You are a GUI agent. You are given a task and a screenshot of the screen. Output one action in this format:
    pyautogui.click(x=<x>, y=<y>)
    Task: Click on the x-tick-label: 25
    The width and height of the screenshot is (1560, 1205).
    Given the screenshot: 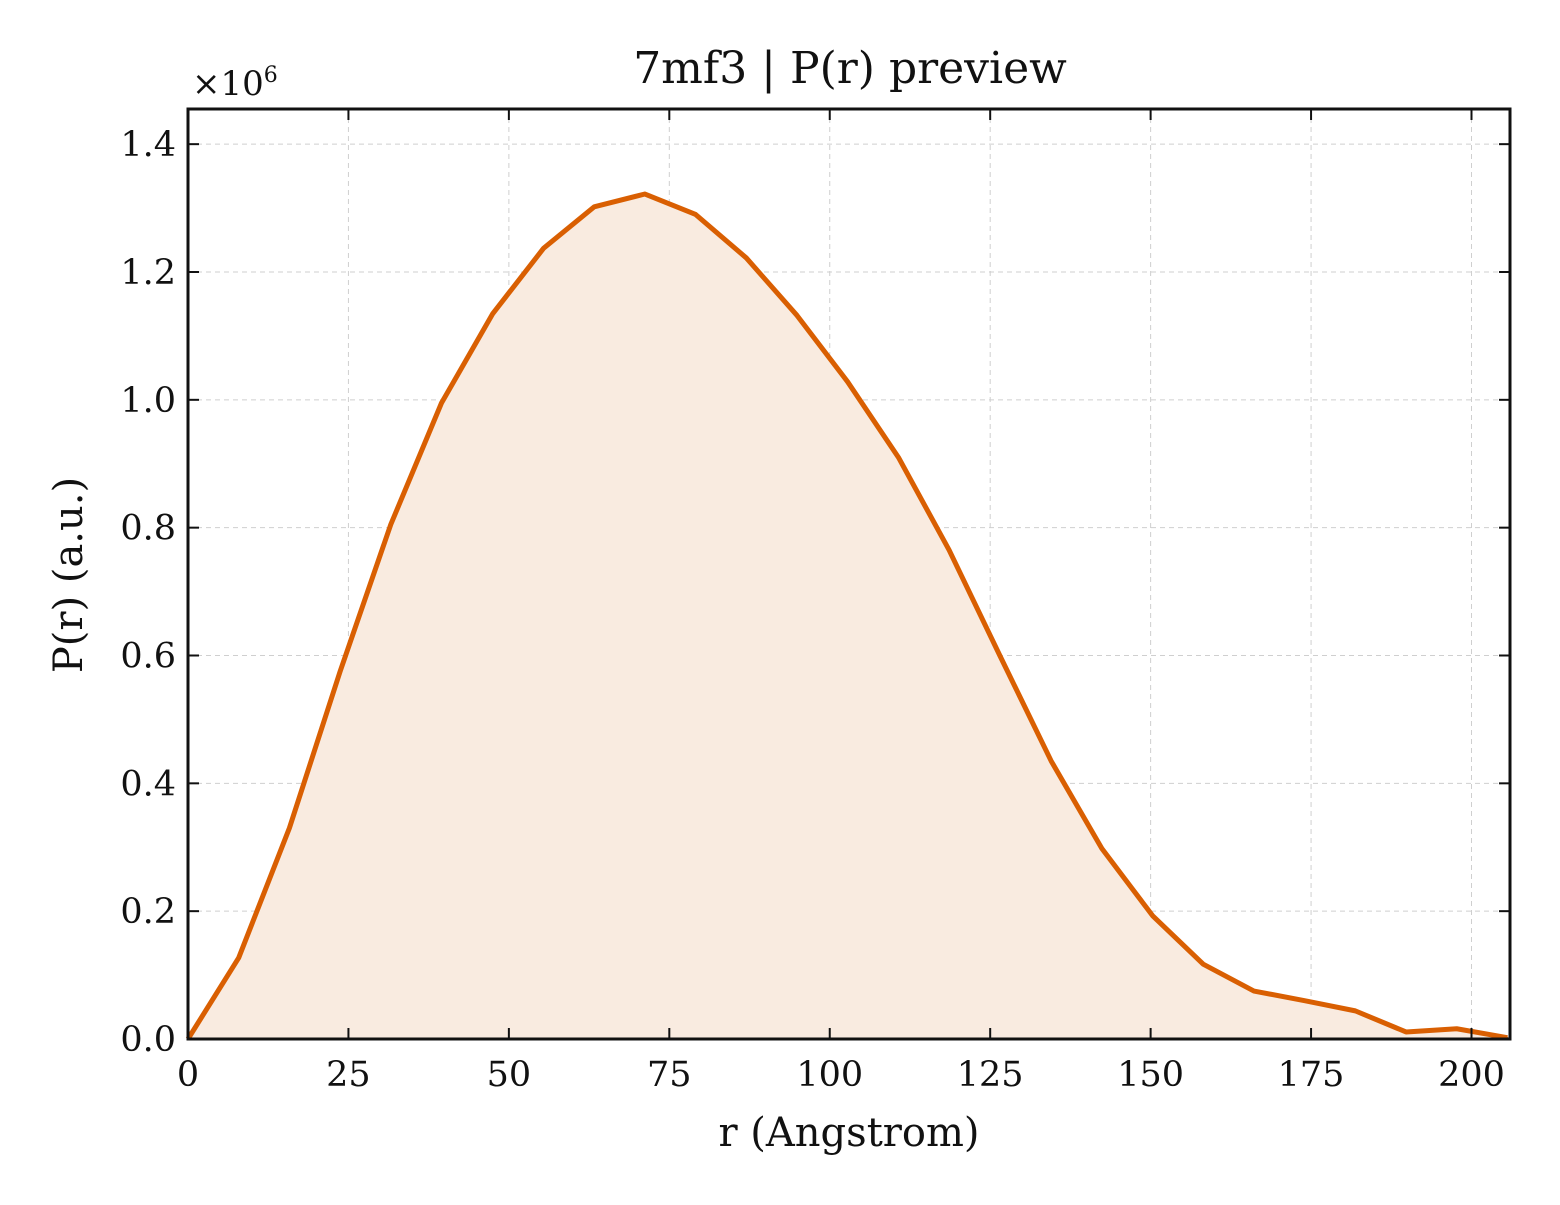 What is the action you would take?
    pyautogui.click(x=348, y=1075)
    